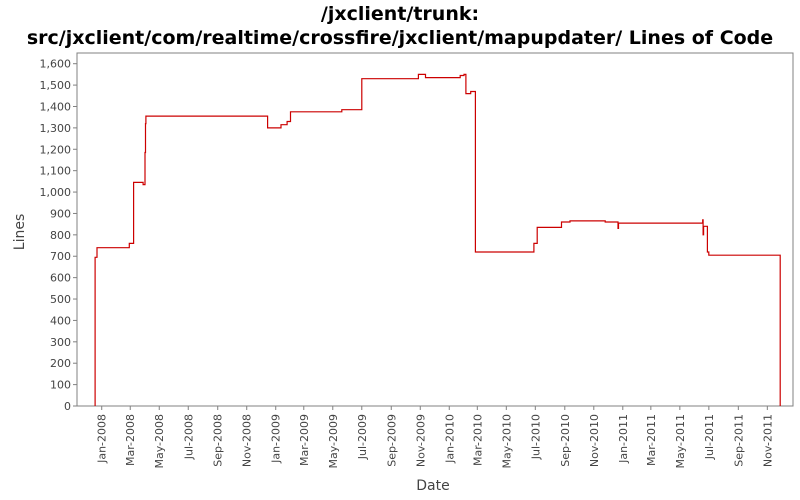 The height and width of the screenshot is (500, 800). Describe the element at coordinates (400, 14) in the screenshot. I see `chart-title-line-1: /jxclient/trunk:` at that location.